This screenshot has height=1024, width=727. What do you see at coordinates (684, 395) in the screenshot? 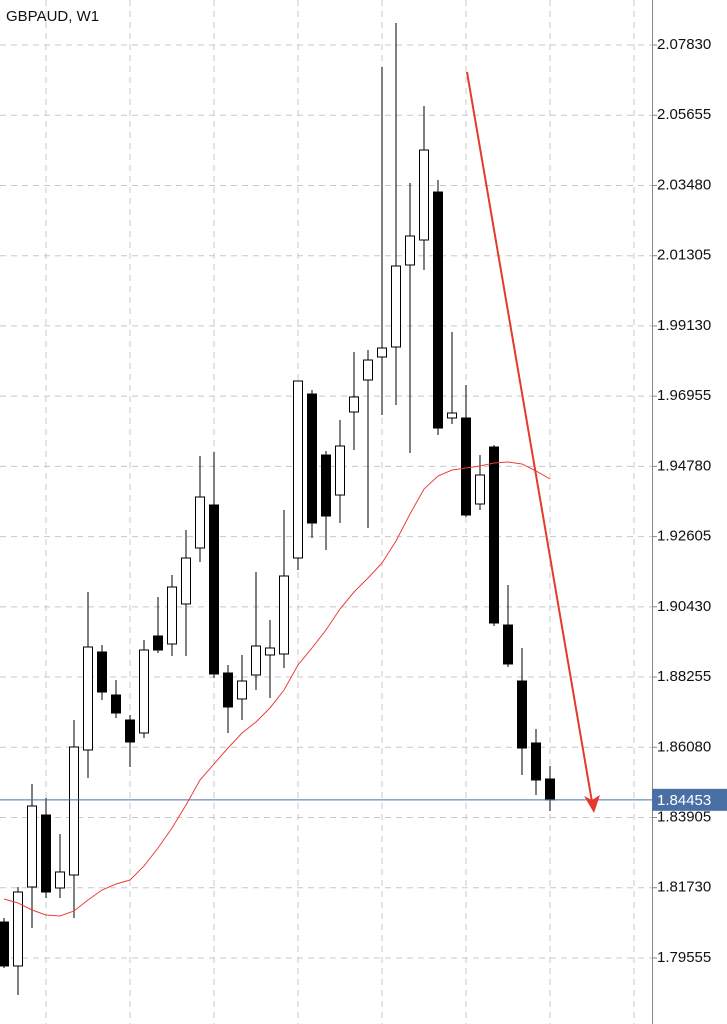
I see `y-tick-label: 1.96955` at bounding box center [684, 395].